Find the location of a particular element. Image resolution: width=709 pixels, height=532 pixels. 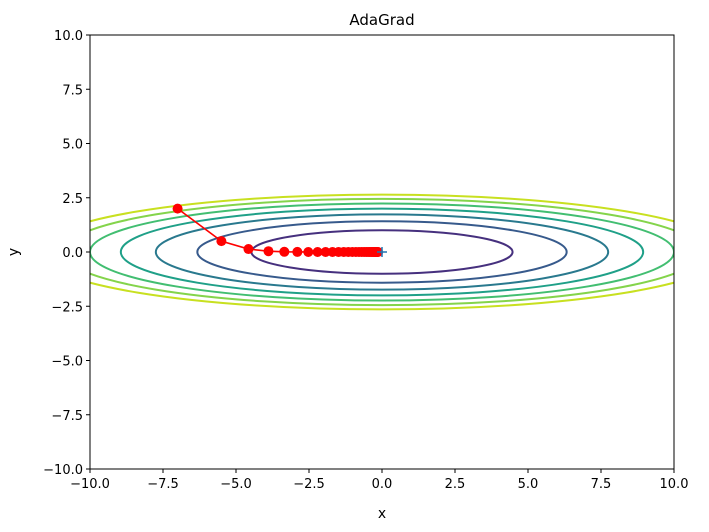

x-axis-label: x is located at coordinates (382, 514).